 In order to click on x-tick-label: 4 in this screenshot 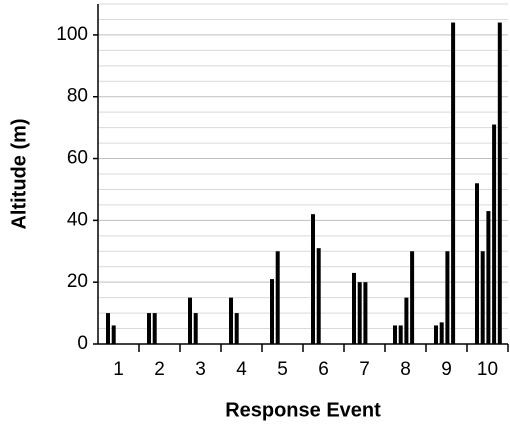, I will do `click(241, 369)`.